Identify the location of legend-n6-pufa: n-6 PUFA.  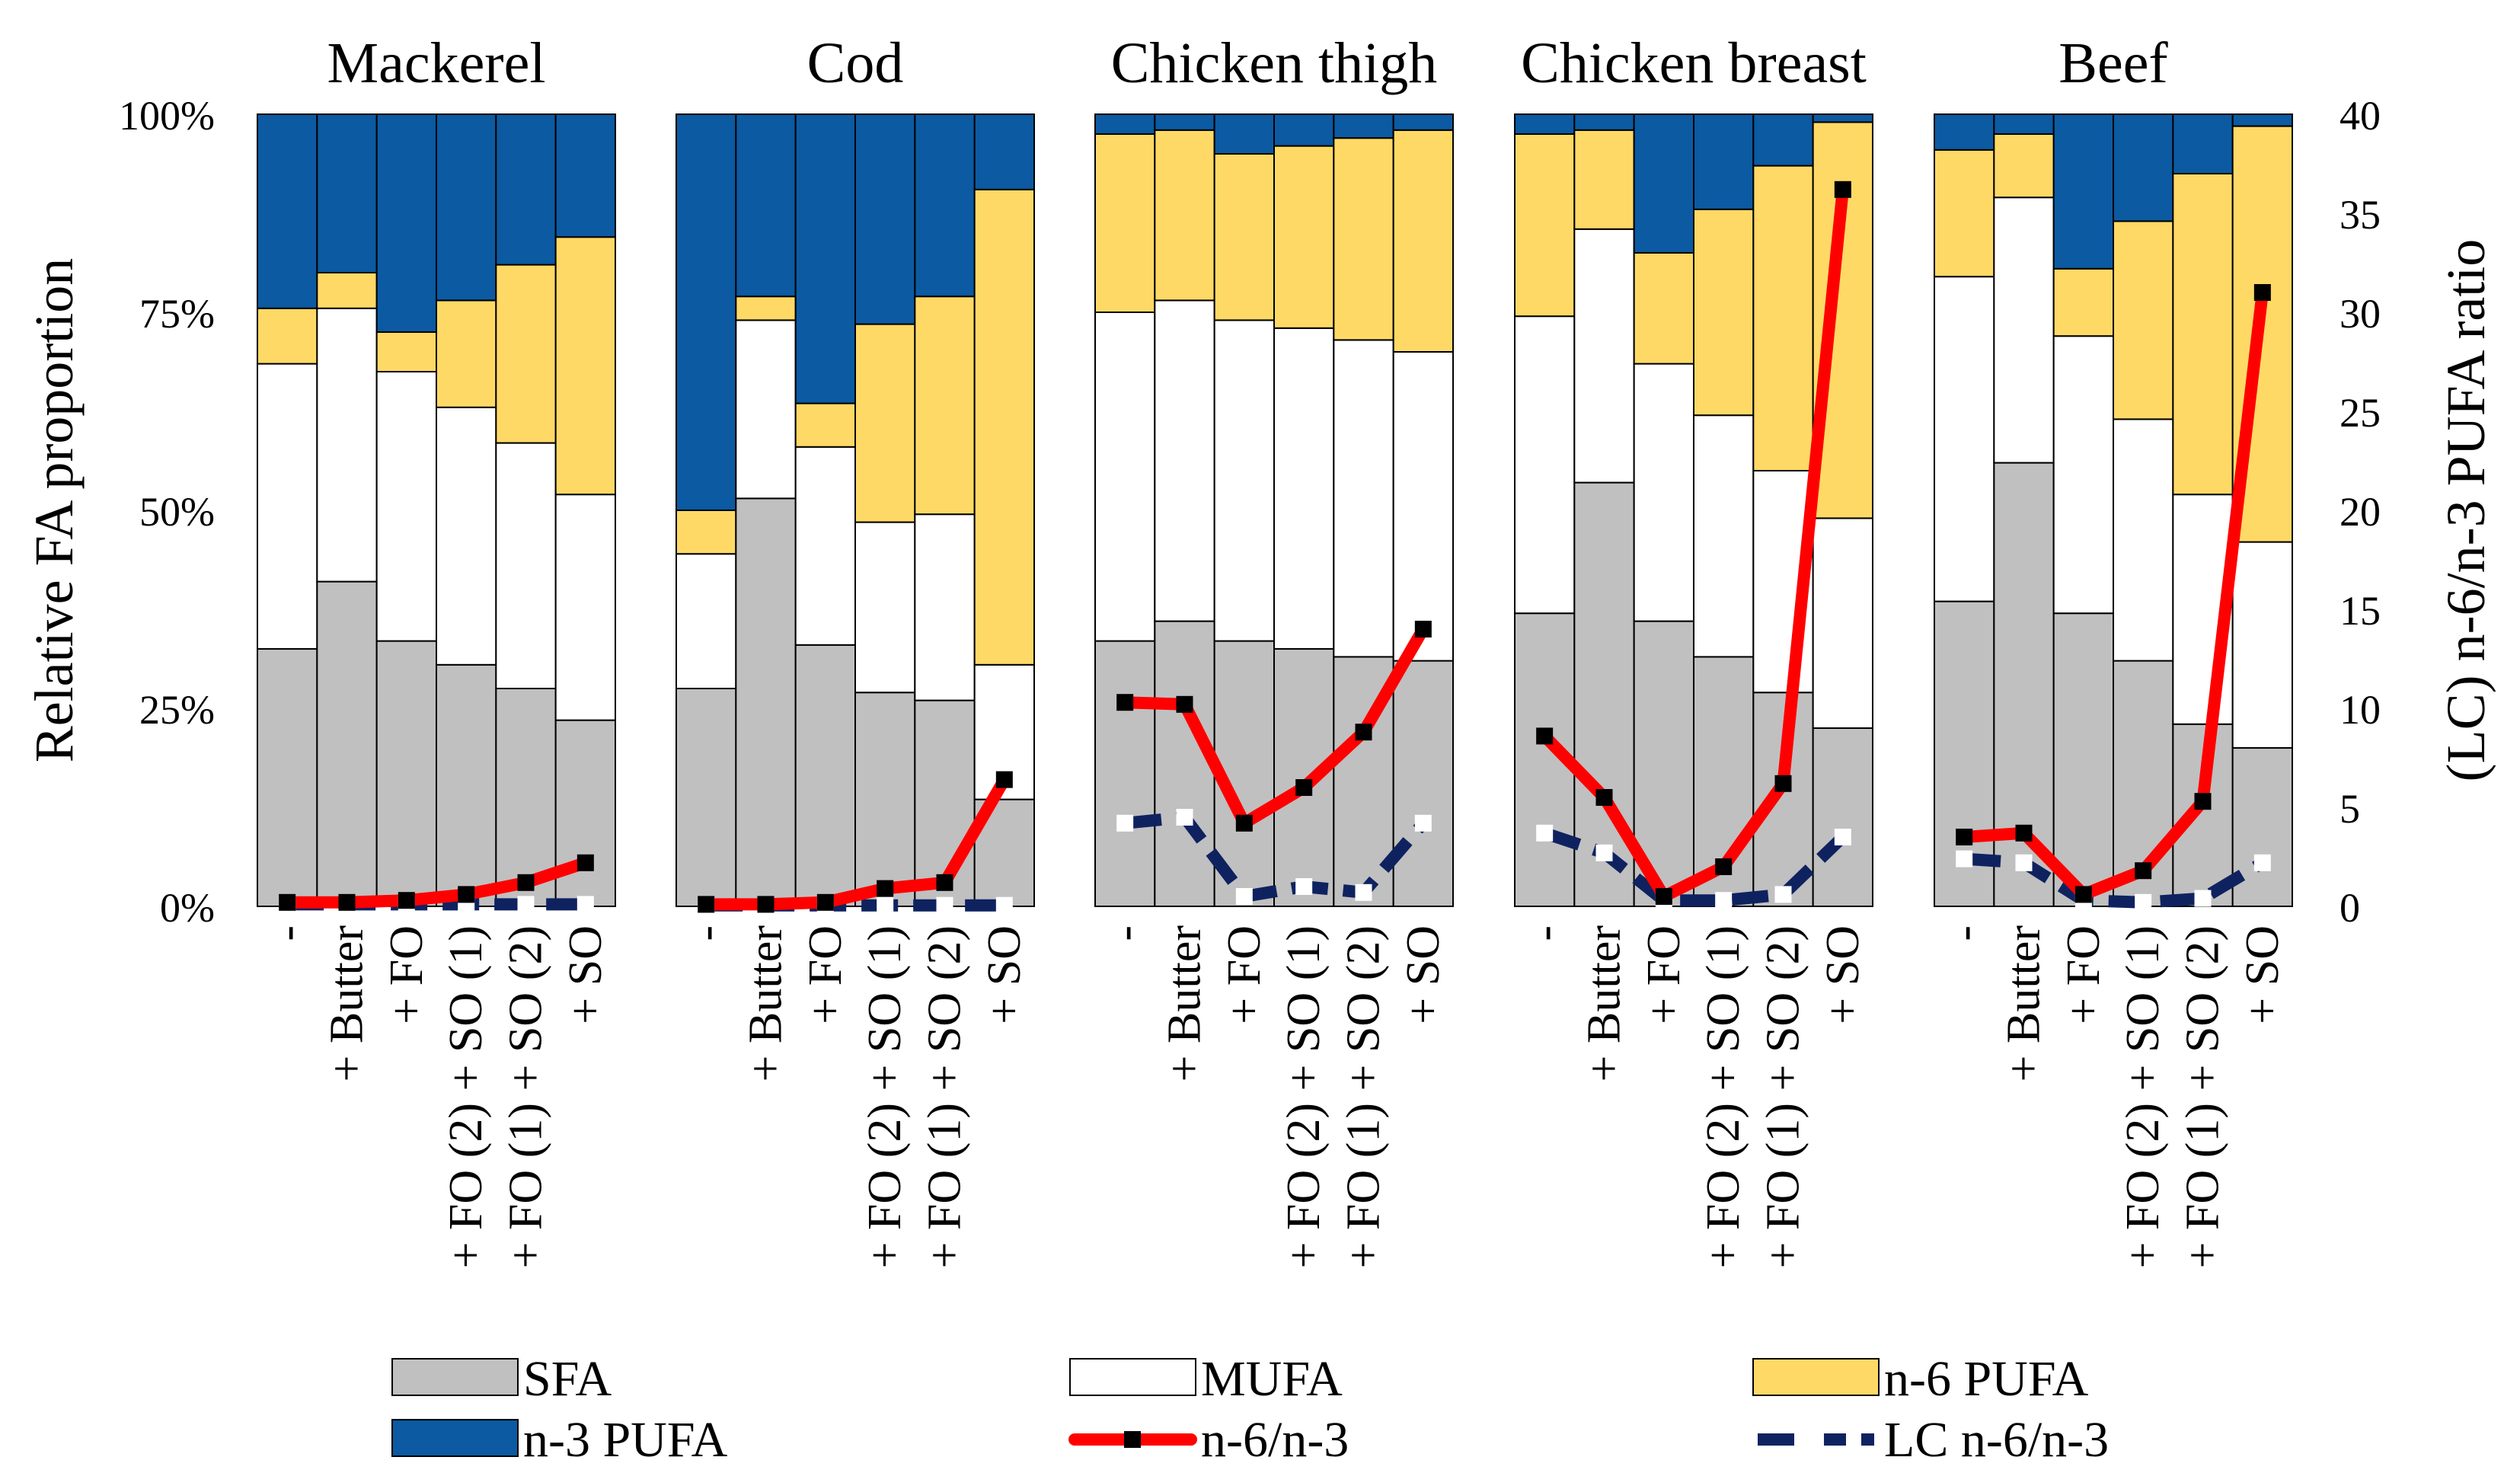
(1920, 1379).